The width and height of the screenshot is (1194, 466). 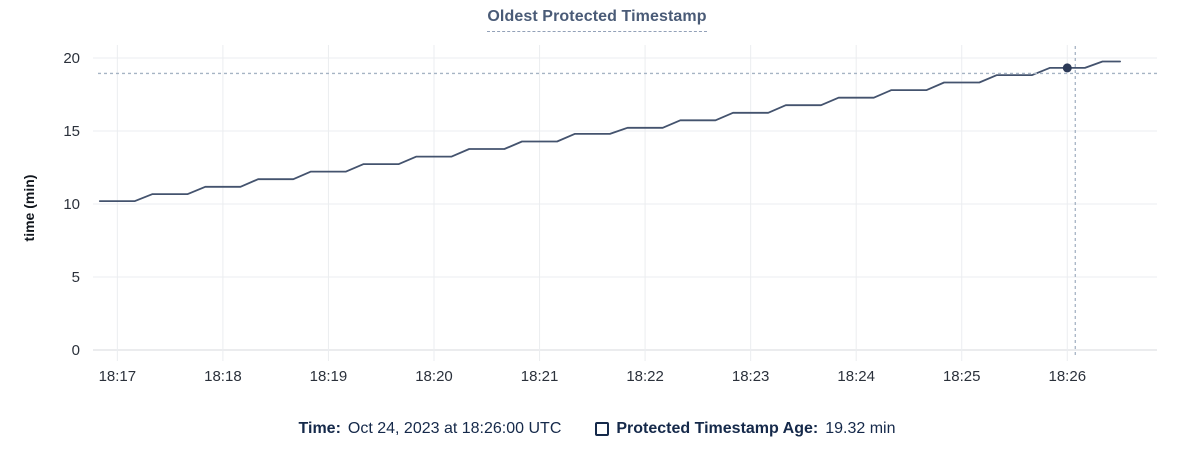 What do you see at coordinates (329, 376) in the screenshot?
I see `x-tick-label: 18:19` at bounding box center [329, 376].